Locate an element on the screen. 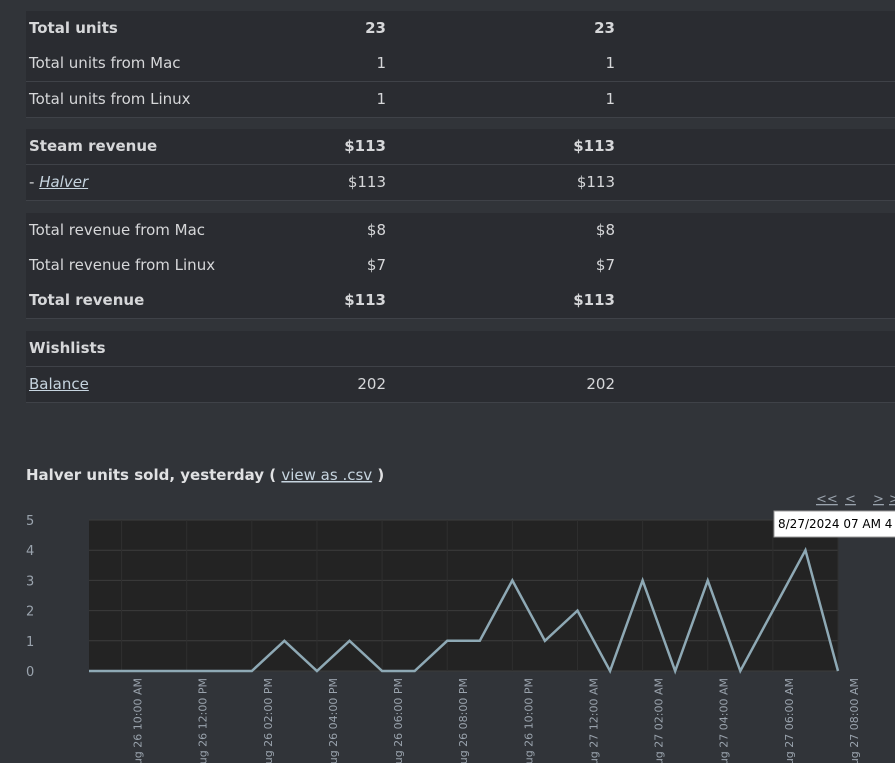 The height and width of the screenshot is (763, 895). row-label: Total units from Mac is located at coordinates (105, 63).